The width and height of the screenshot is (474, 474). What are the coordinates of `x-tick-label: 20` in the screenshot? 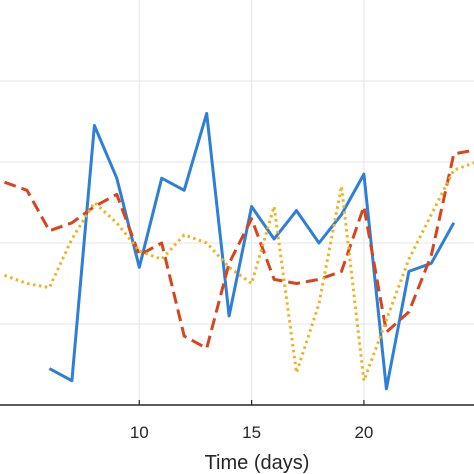 It's located at (363, 432).